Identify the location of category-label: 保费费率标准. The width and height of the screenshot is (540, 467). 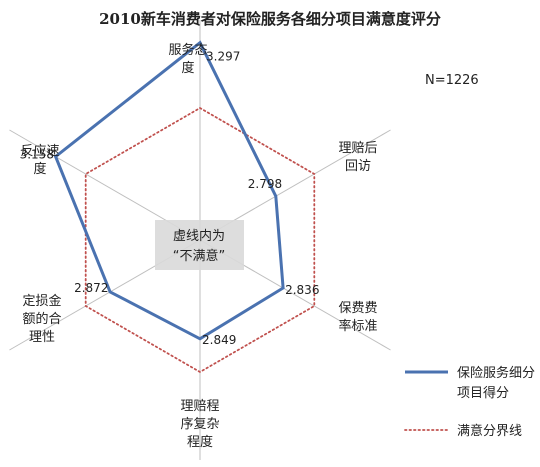
(357, 317).